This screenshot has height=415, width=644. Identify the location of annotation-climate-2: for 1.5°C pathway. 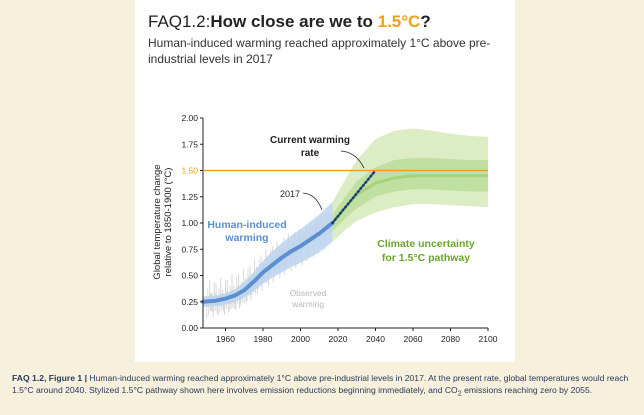
(426, 258).